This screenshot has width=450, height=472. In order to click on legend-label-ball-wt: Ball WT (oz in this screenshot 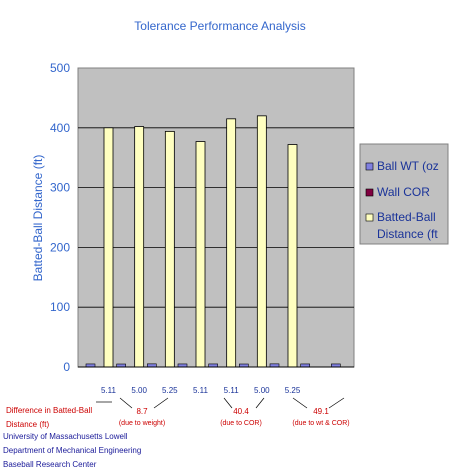, I will do `click(408, 166)`.